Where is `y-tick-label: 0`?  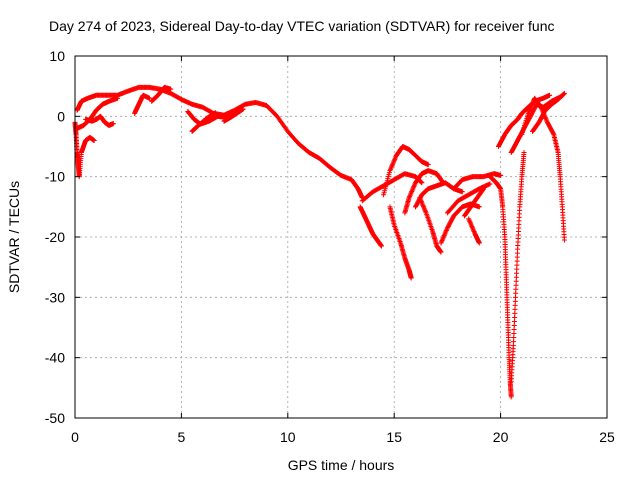
y-tick-label: 0 is located at coordinates (61, 116).